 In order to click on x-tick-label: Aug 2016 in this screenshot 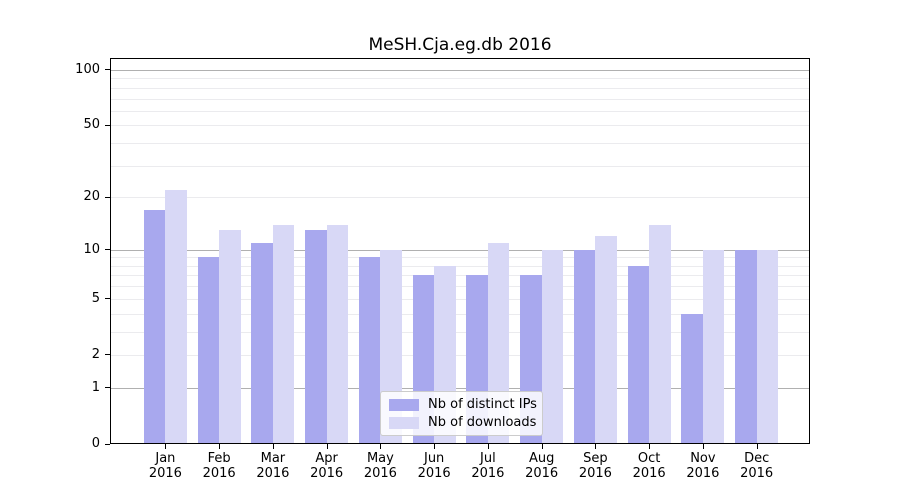, I will do `click(542, 466)`.